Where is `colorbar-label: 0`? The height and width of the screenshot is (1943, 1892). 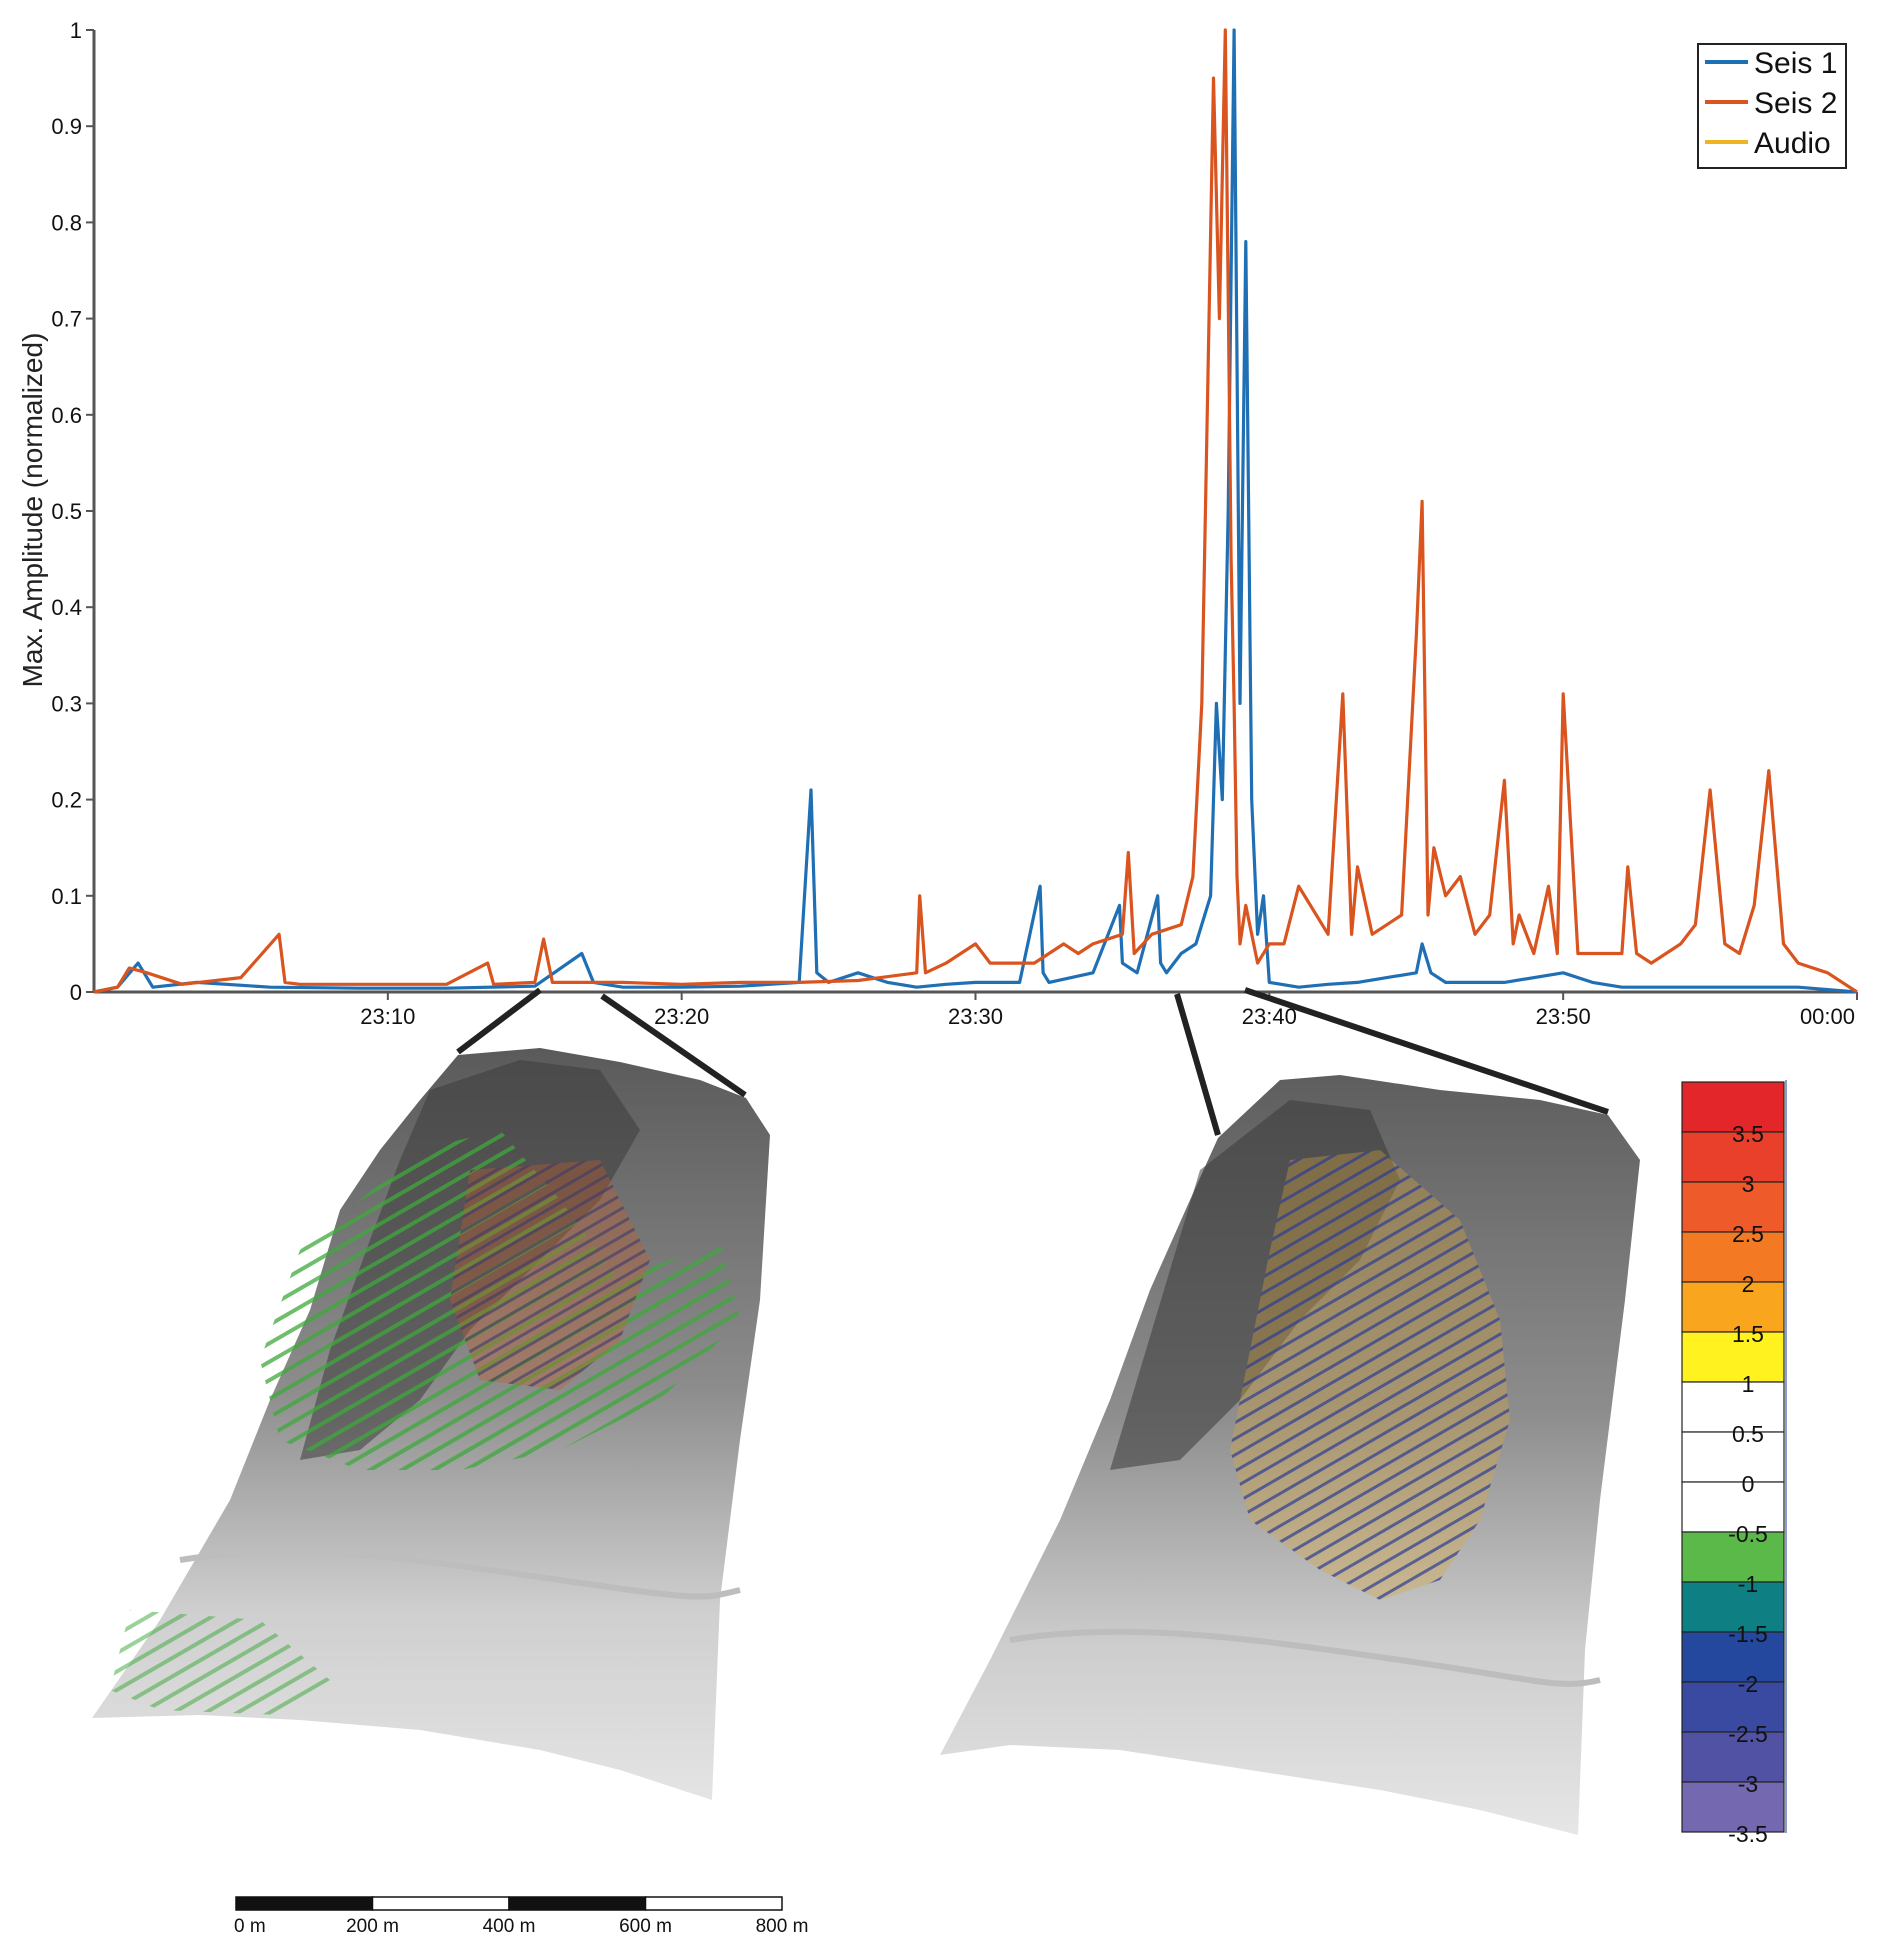
colorbar-label: 0 is located at coordinates (1748, 1484).